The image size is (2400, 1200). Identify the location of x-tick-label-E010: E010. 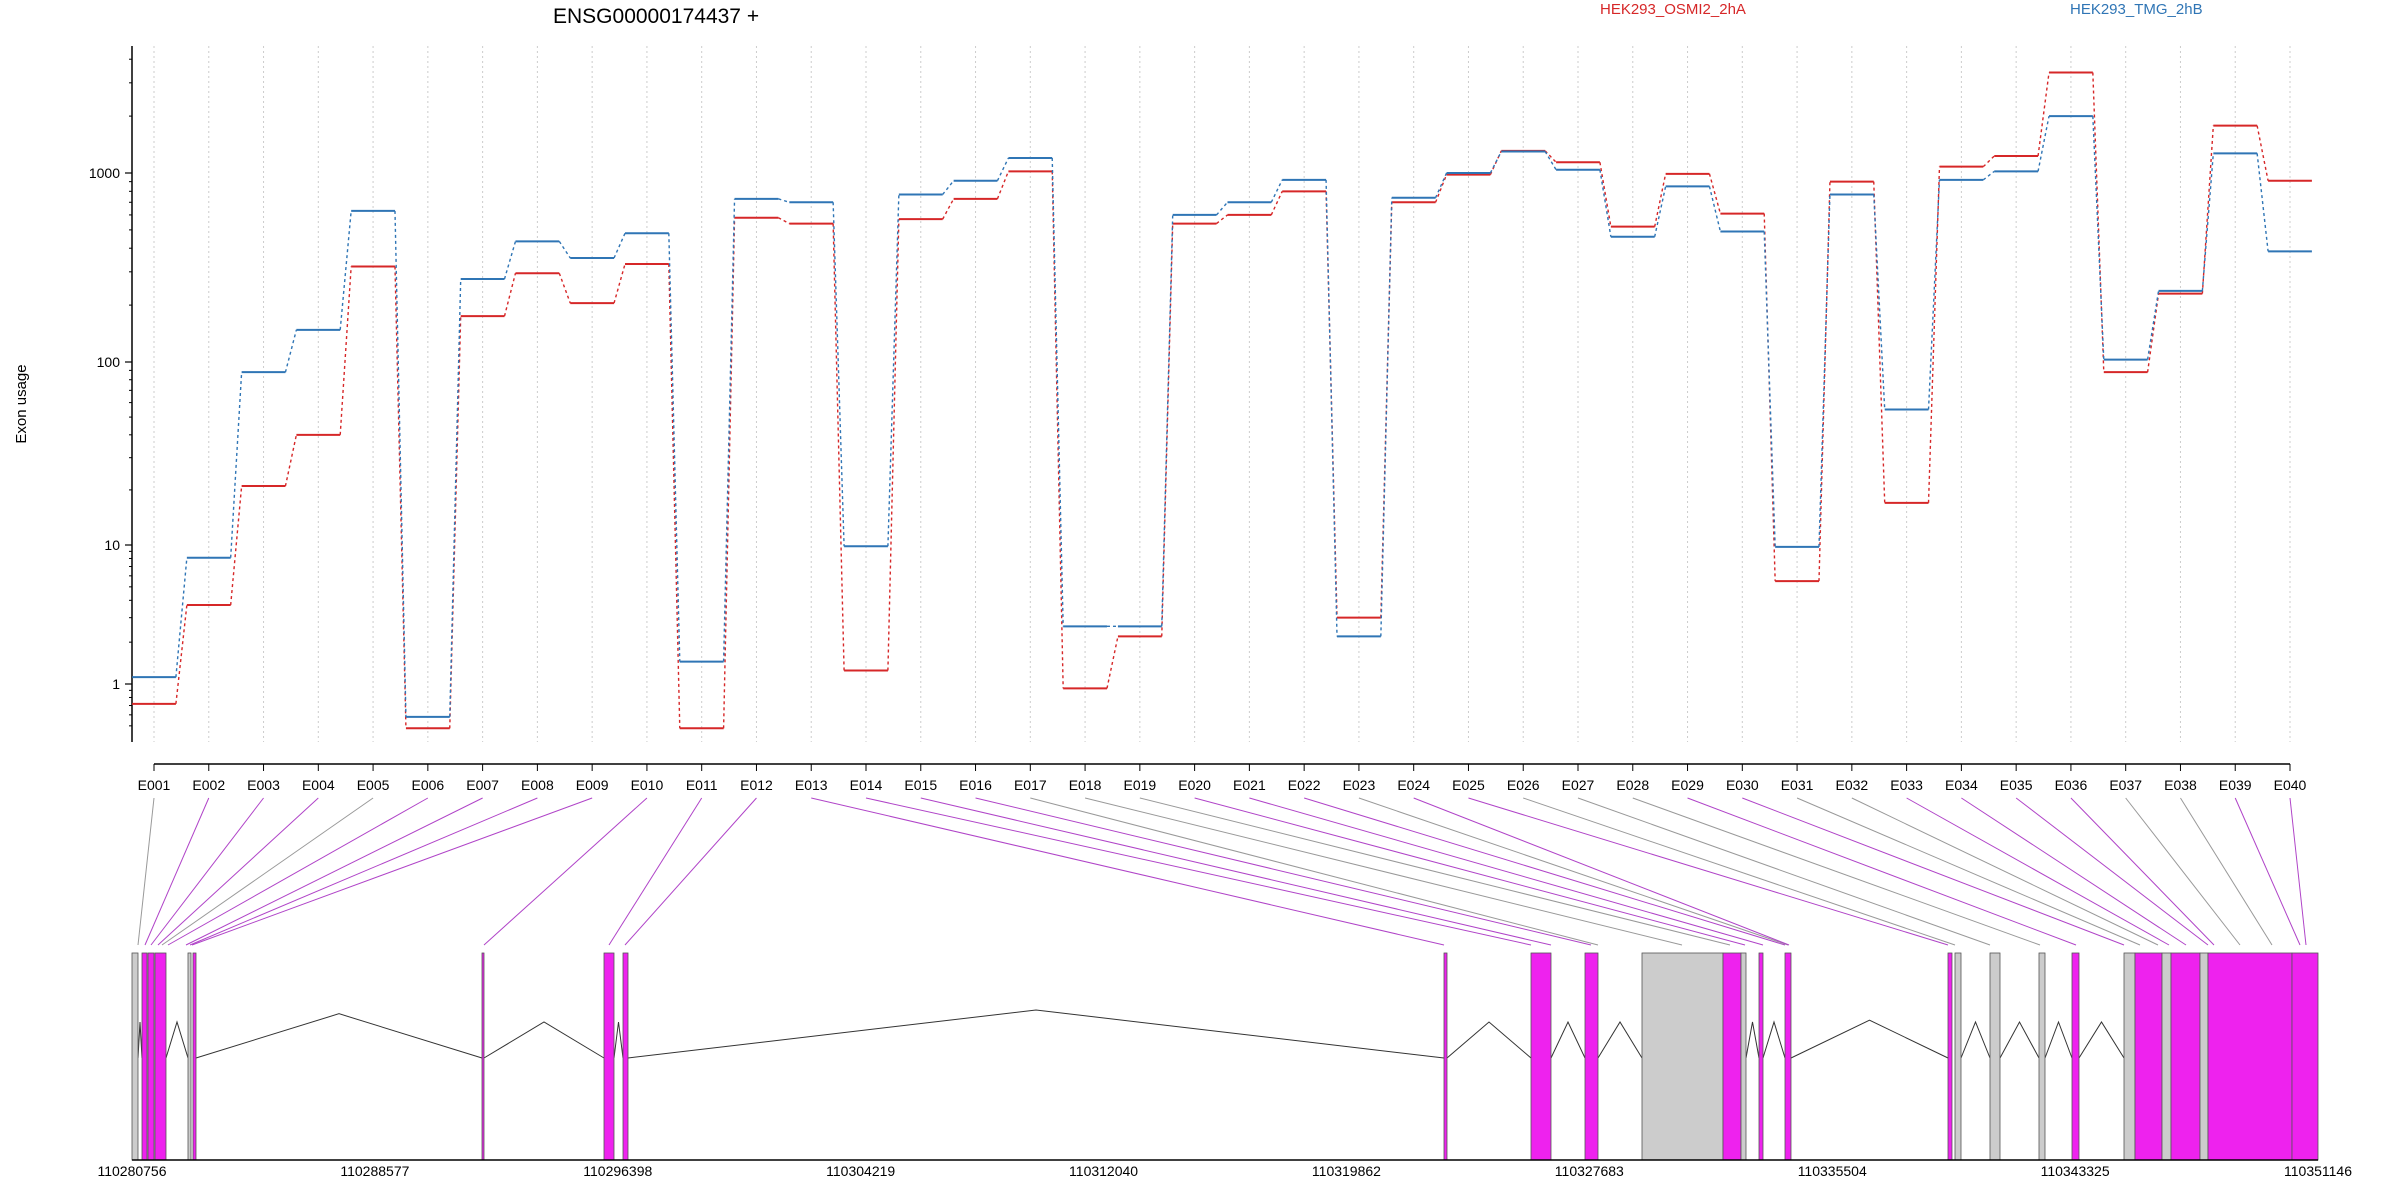
(647, 785).